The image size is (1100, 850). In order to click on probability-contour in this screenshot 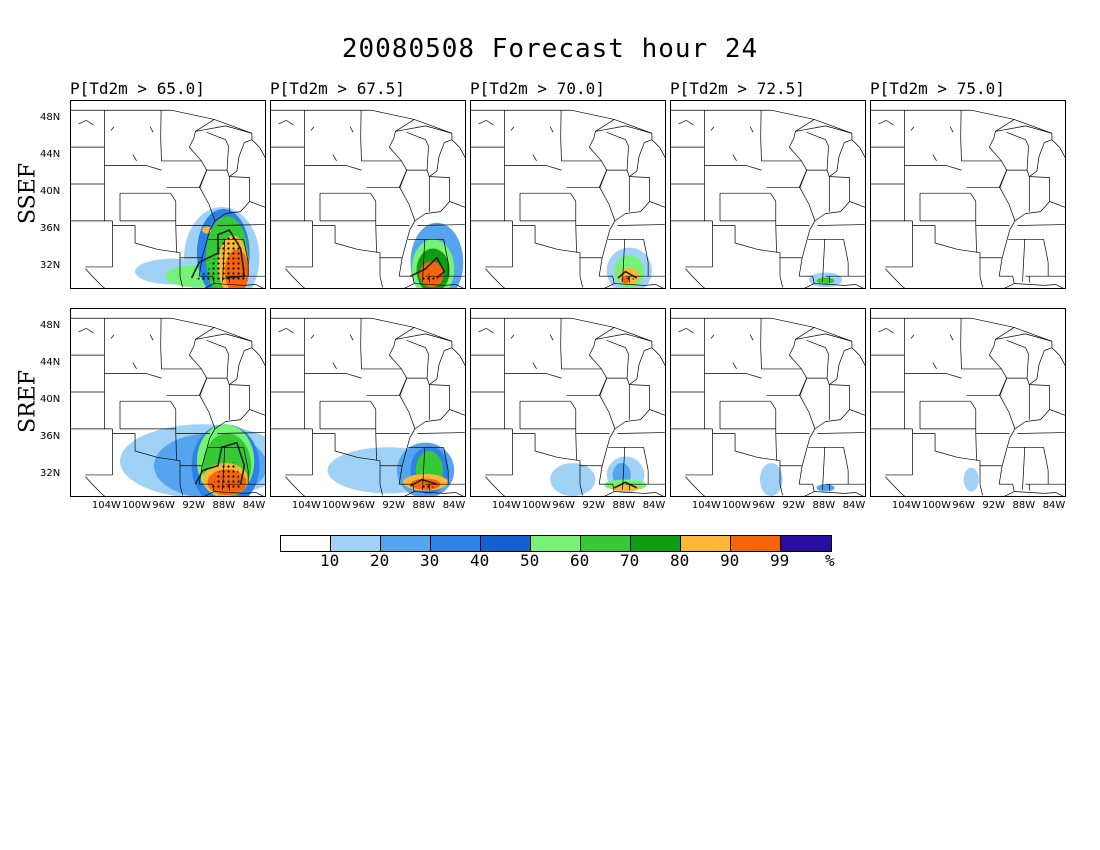, I will do `click(625, 485)`.